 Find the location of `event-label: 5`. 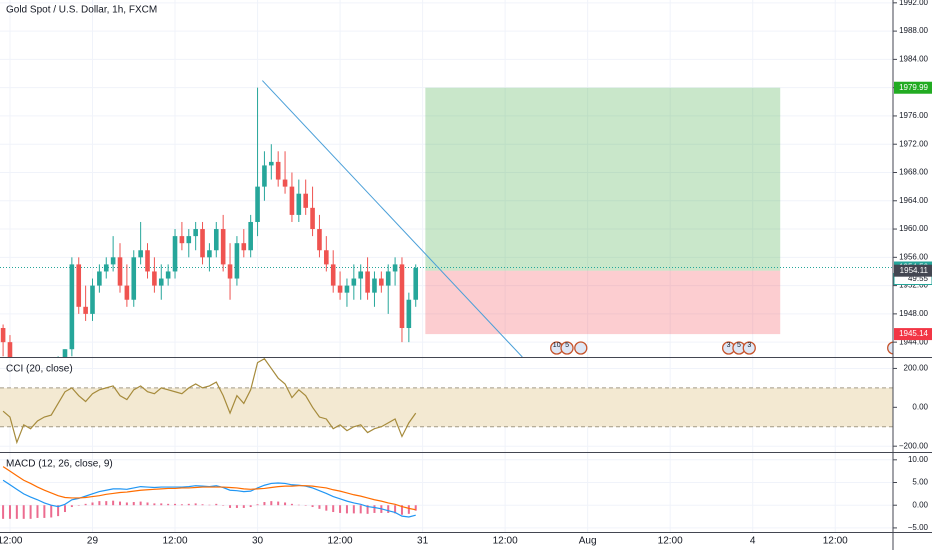

event-label: 5 is located at coordinates (739, 345).